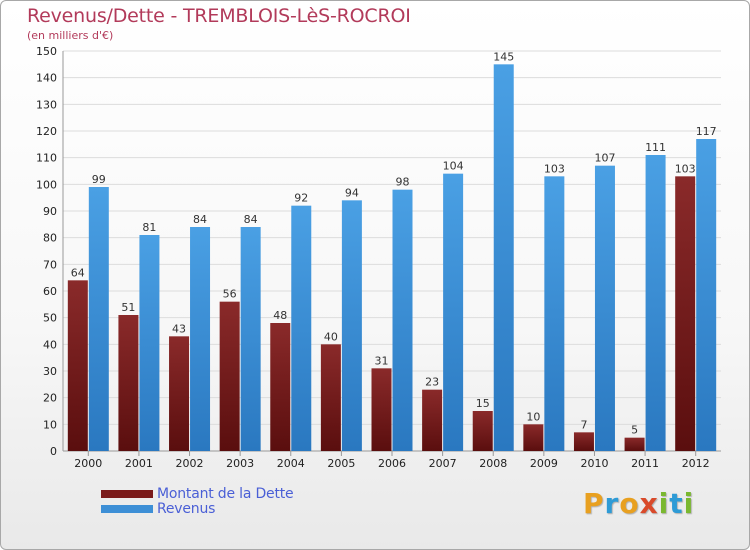 The width and height of the screenshot is (750, 550). I want to click on data-label-revenus: 99, so click(99, 179).